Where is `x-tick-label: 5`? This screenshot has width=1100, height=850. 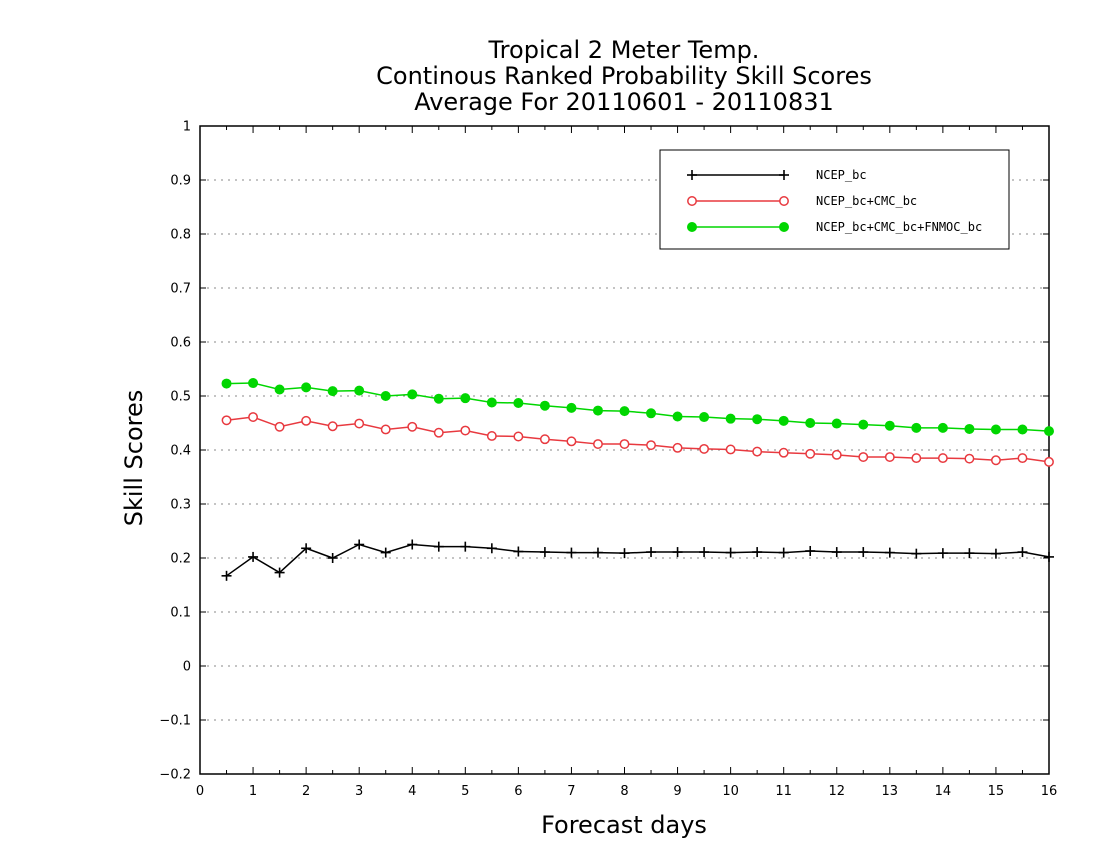 x-tick-label: 5 is located at coordinates (465, 791).